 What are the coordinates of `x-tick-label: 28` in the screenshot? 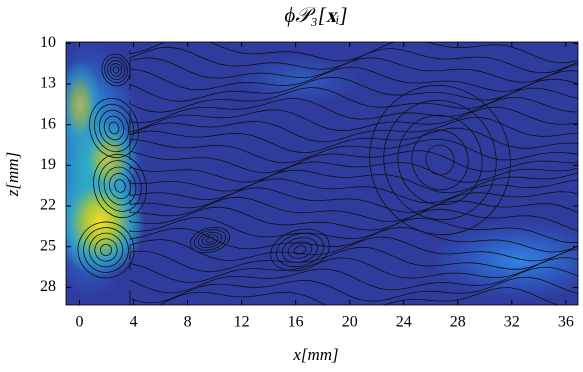 It's located at (458, 322).